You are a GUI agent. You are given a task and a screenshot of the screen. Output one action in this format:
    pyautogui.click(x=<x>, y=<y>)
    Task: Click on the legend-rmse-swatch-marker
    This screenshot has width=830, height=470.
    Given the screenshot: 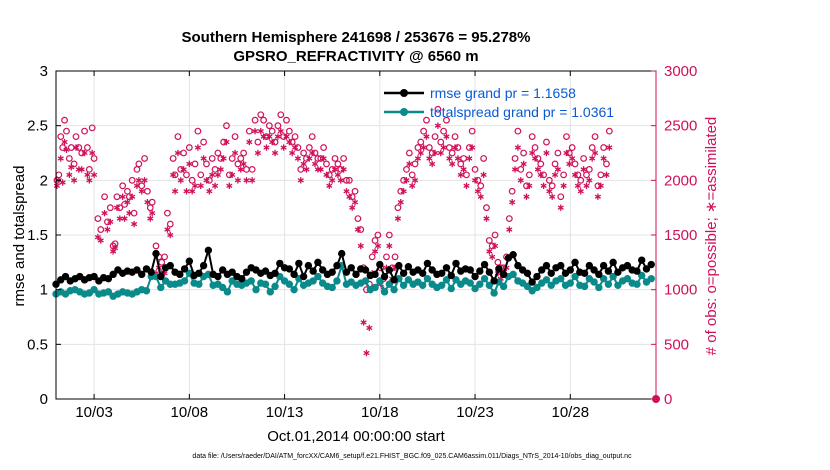 What is the action you would take?
    pyautogui.click(x=404, y=93)
    